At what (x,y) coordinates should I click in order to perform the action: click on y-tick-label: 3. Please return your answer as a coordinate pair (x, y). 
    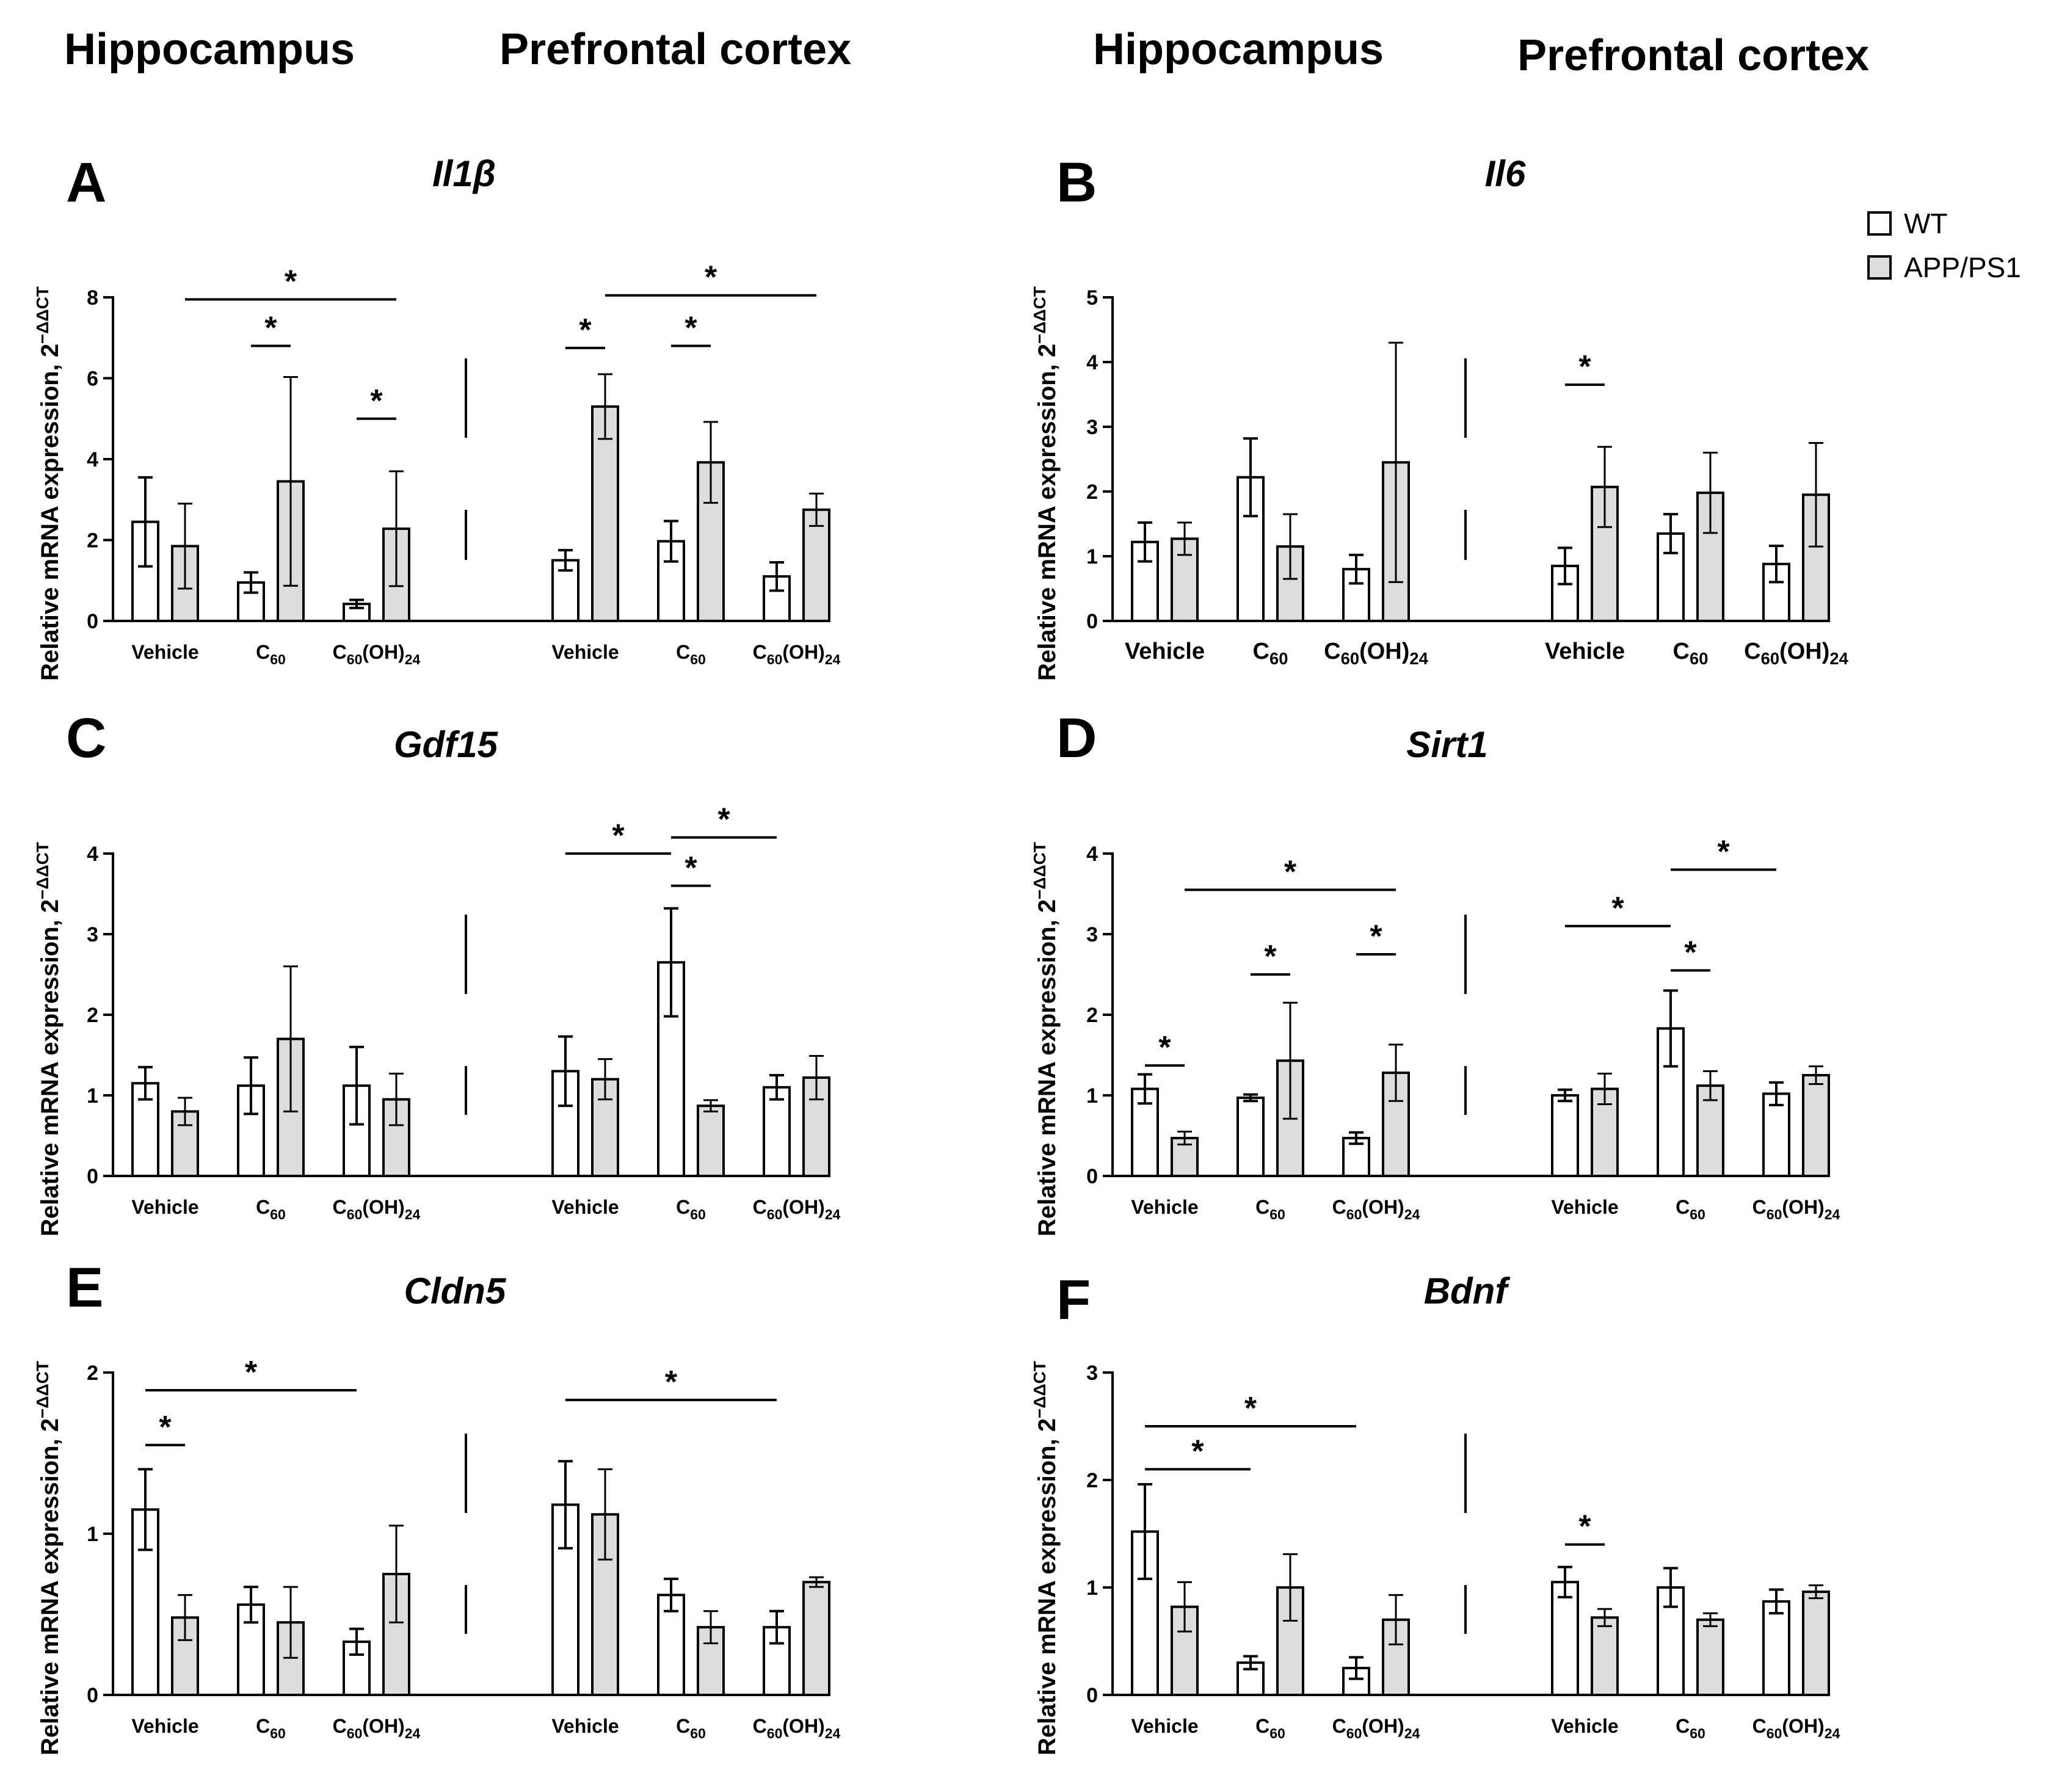
    Looking at the image, I should click on (1092, 427).